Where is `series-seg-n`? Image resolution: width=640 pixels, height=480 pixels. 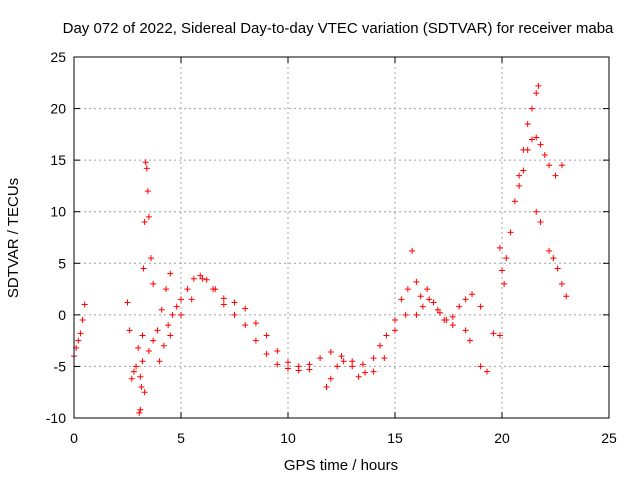
series-seg-n is located at coordinates (551, 254).